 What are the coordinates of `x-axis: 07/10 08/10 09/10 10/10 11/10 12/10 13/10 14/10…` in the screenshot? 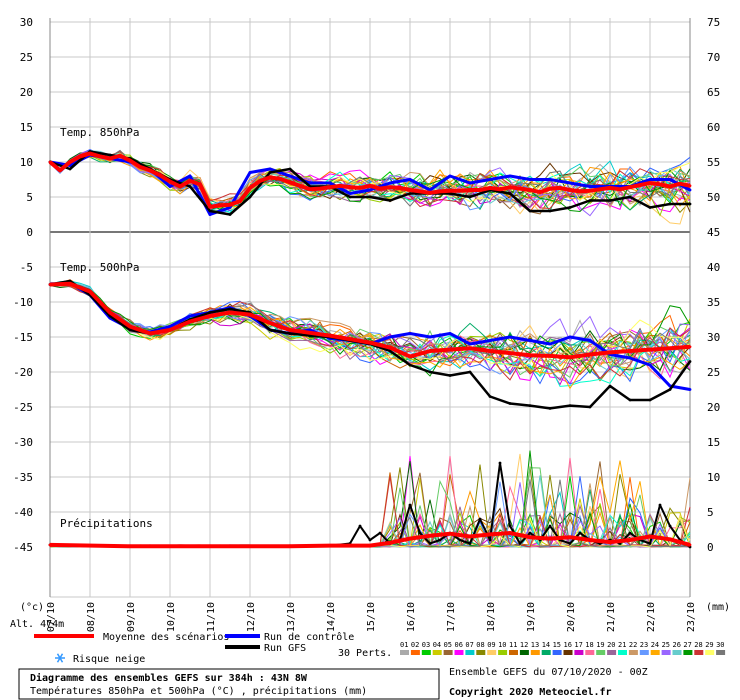 It's located at (371, 617).